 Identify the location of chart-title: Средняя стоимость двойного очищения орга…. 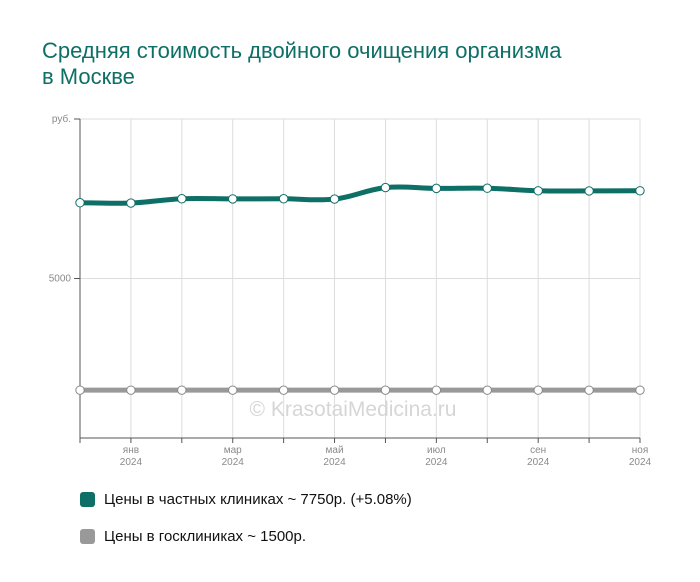
(302, 63).